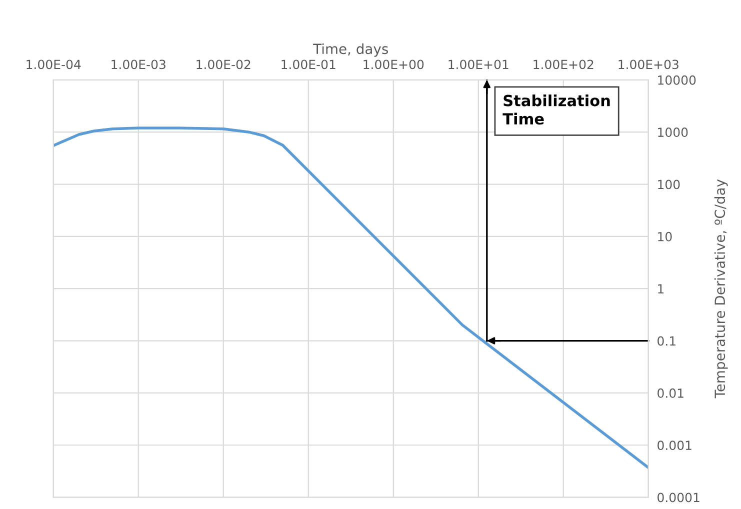 The height and width of the screenshot is (509, 741). What do you see at coordinates (675, 445) in the screenshot?
I see `y-tick-label: 0.001` at bounding box center [675, 445].